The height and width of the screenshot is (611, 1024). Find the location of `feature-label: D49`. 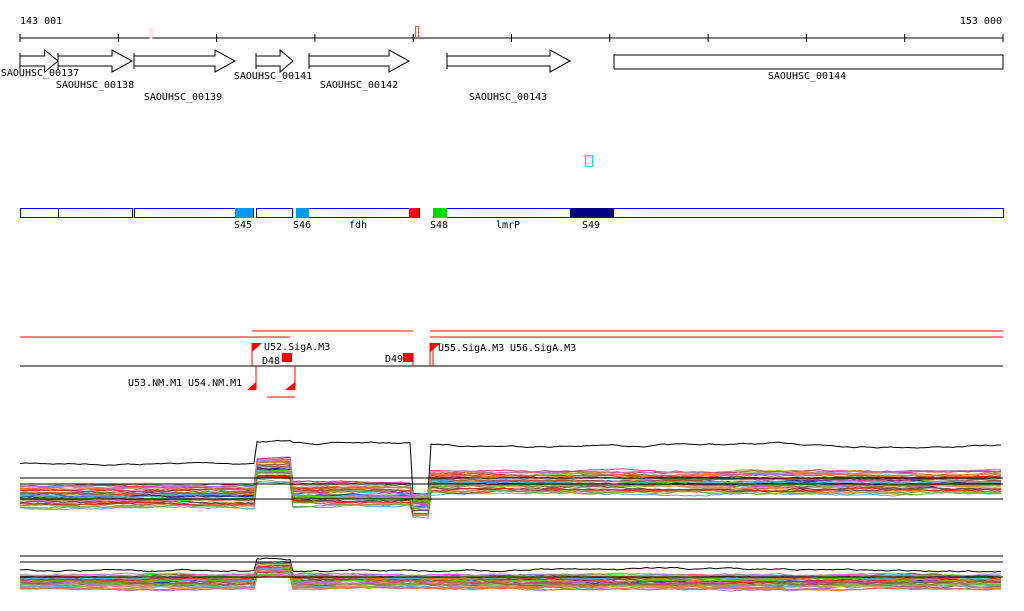

feature-label: D49 is located at coordinates (394, 359).